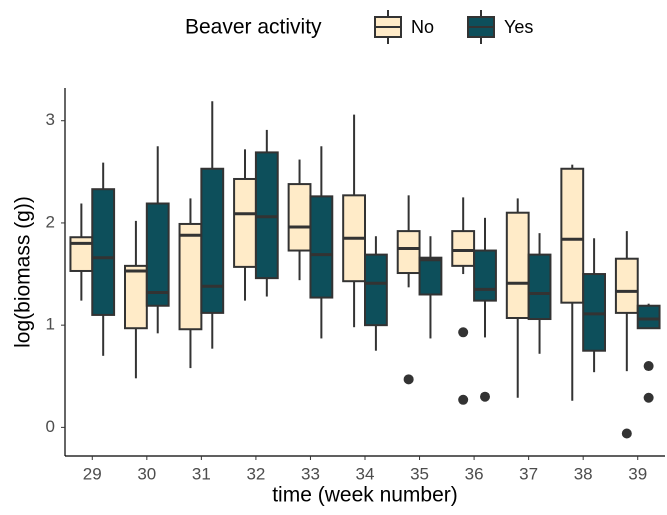  Describe the element at coordinates (310, 473) in the screenshot. I see `x-tick-label: 33` at that location.